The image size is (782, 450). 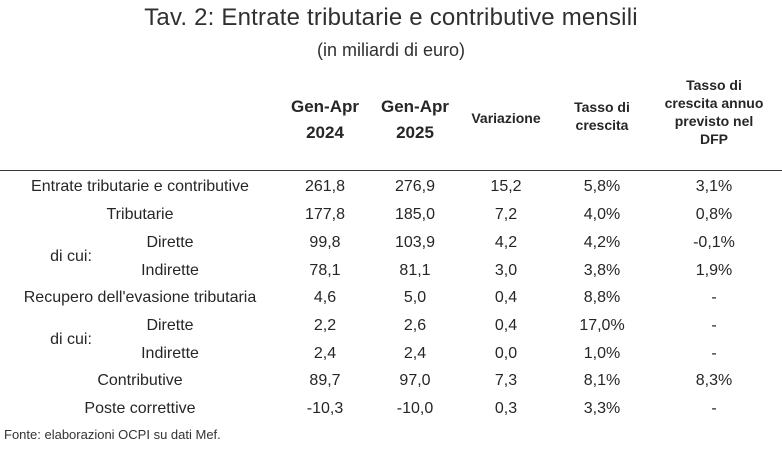 What do you see at coordinates (391, 354) in the screenshot?
I see `table-row: Indirette 2,4 2,4 0,0 1,0% -` at bounding box center [391, 354].